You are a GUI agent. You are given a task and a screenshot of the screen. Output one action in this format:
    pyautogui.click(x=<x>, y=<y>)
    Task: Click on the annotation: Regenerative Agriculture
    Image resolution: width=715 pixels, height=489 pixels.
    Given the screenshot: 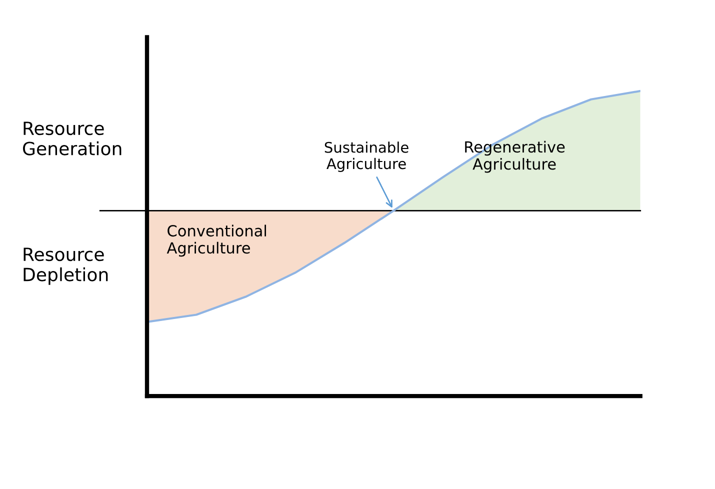 What is the action you would take?
    pyautogui.click(x=515, y=156)
    